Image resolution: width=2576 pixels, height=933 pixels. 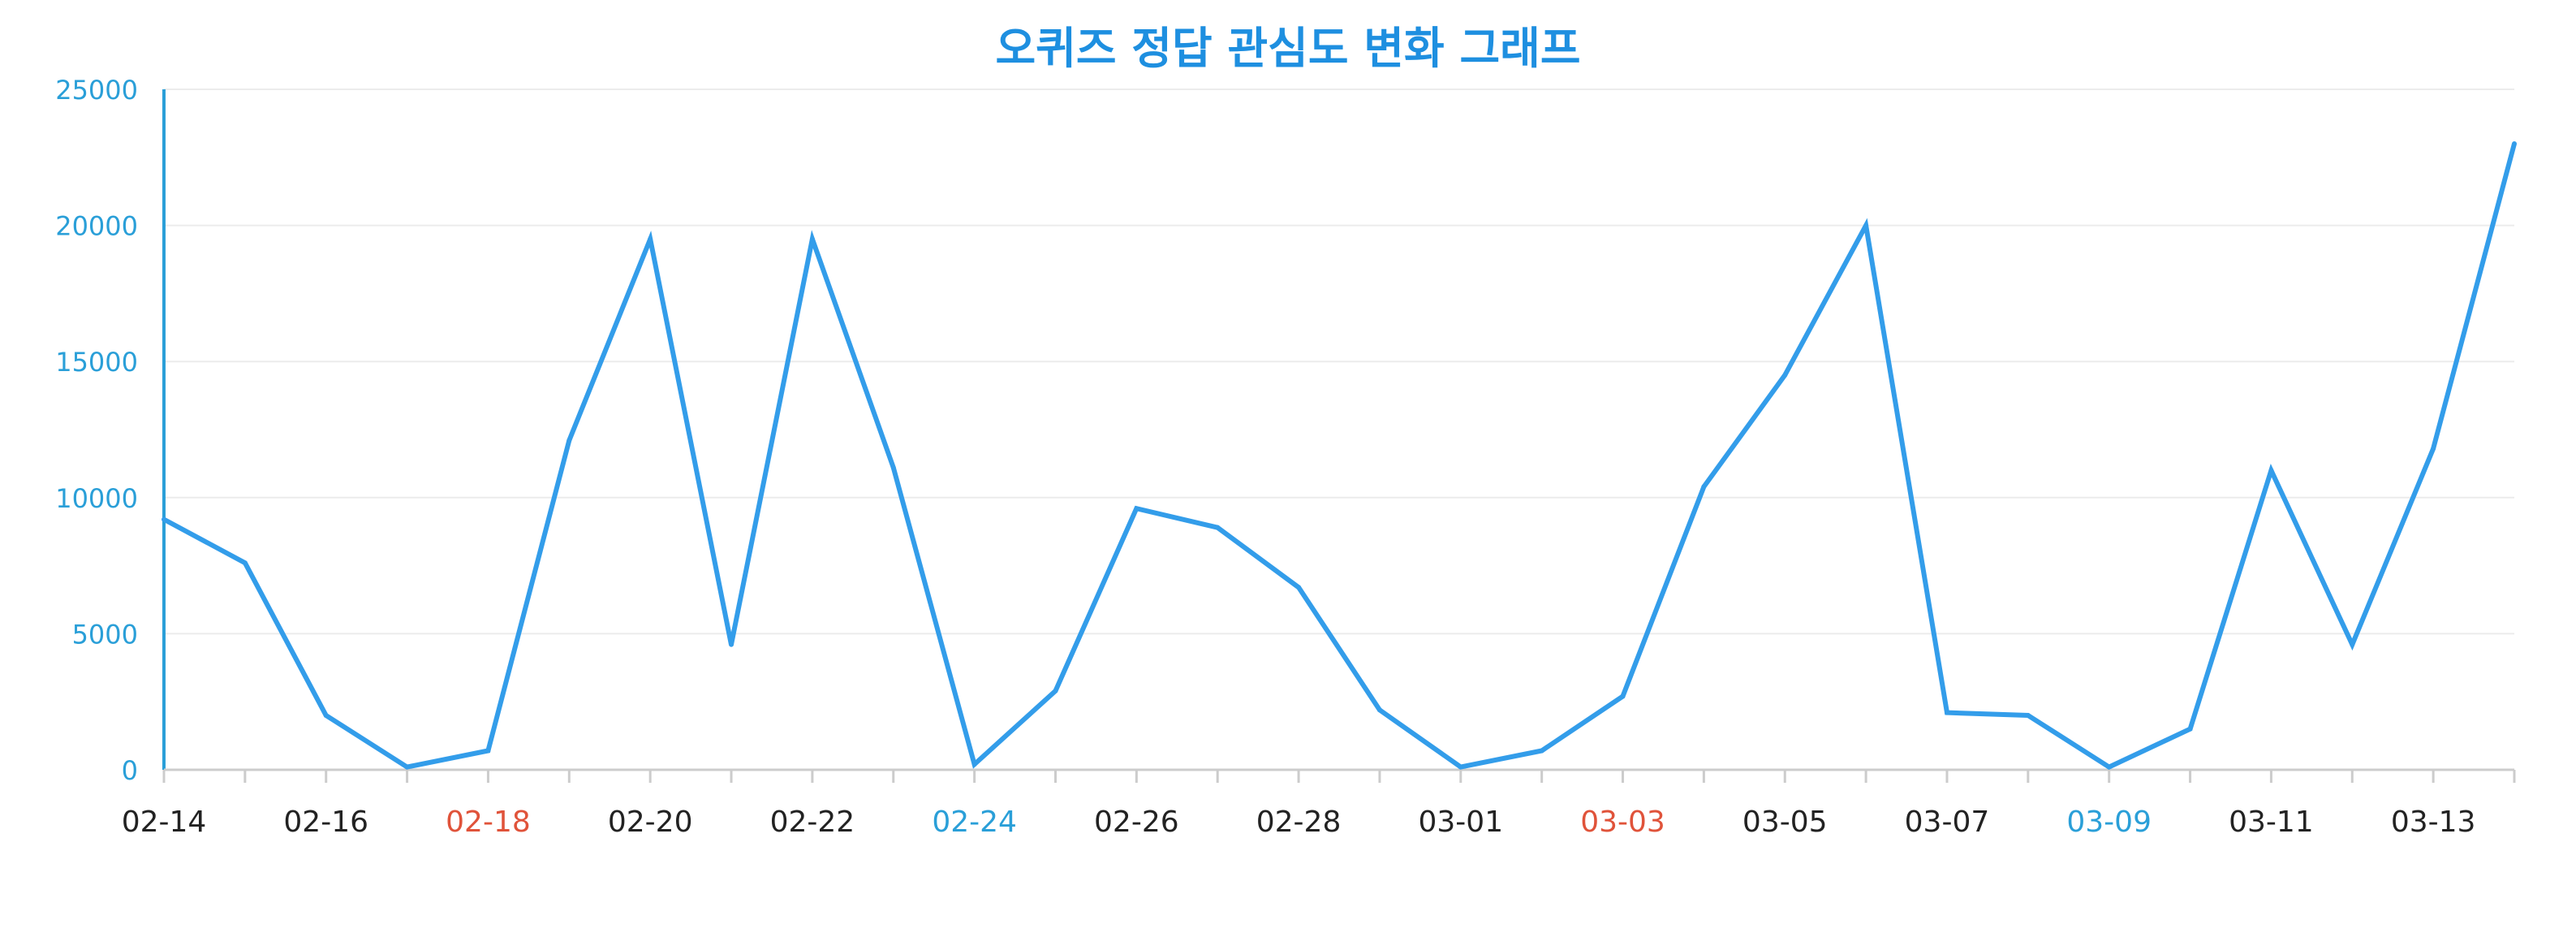 I want to click on y-axis-ticks: 0 5000 10000 15000 20000 25000, so click(x=97, y=430).